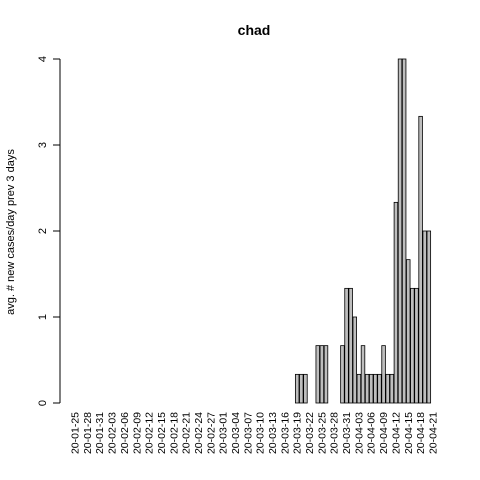 This screenshot has height=480, width=480. I want to click on x-tick-label: 20-04-12, so click(396, 433).